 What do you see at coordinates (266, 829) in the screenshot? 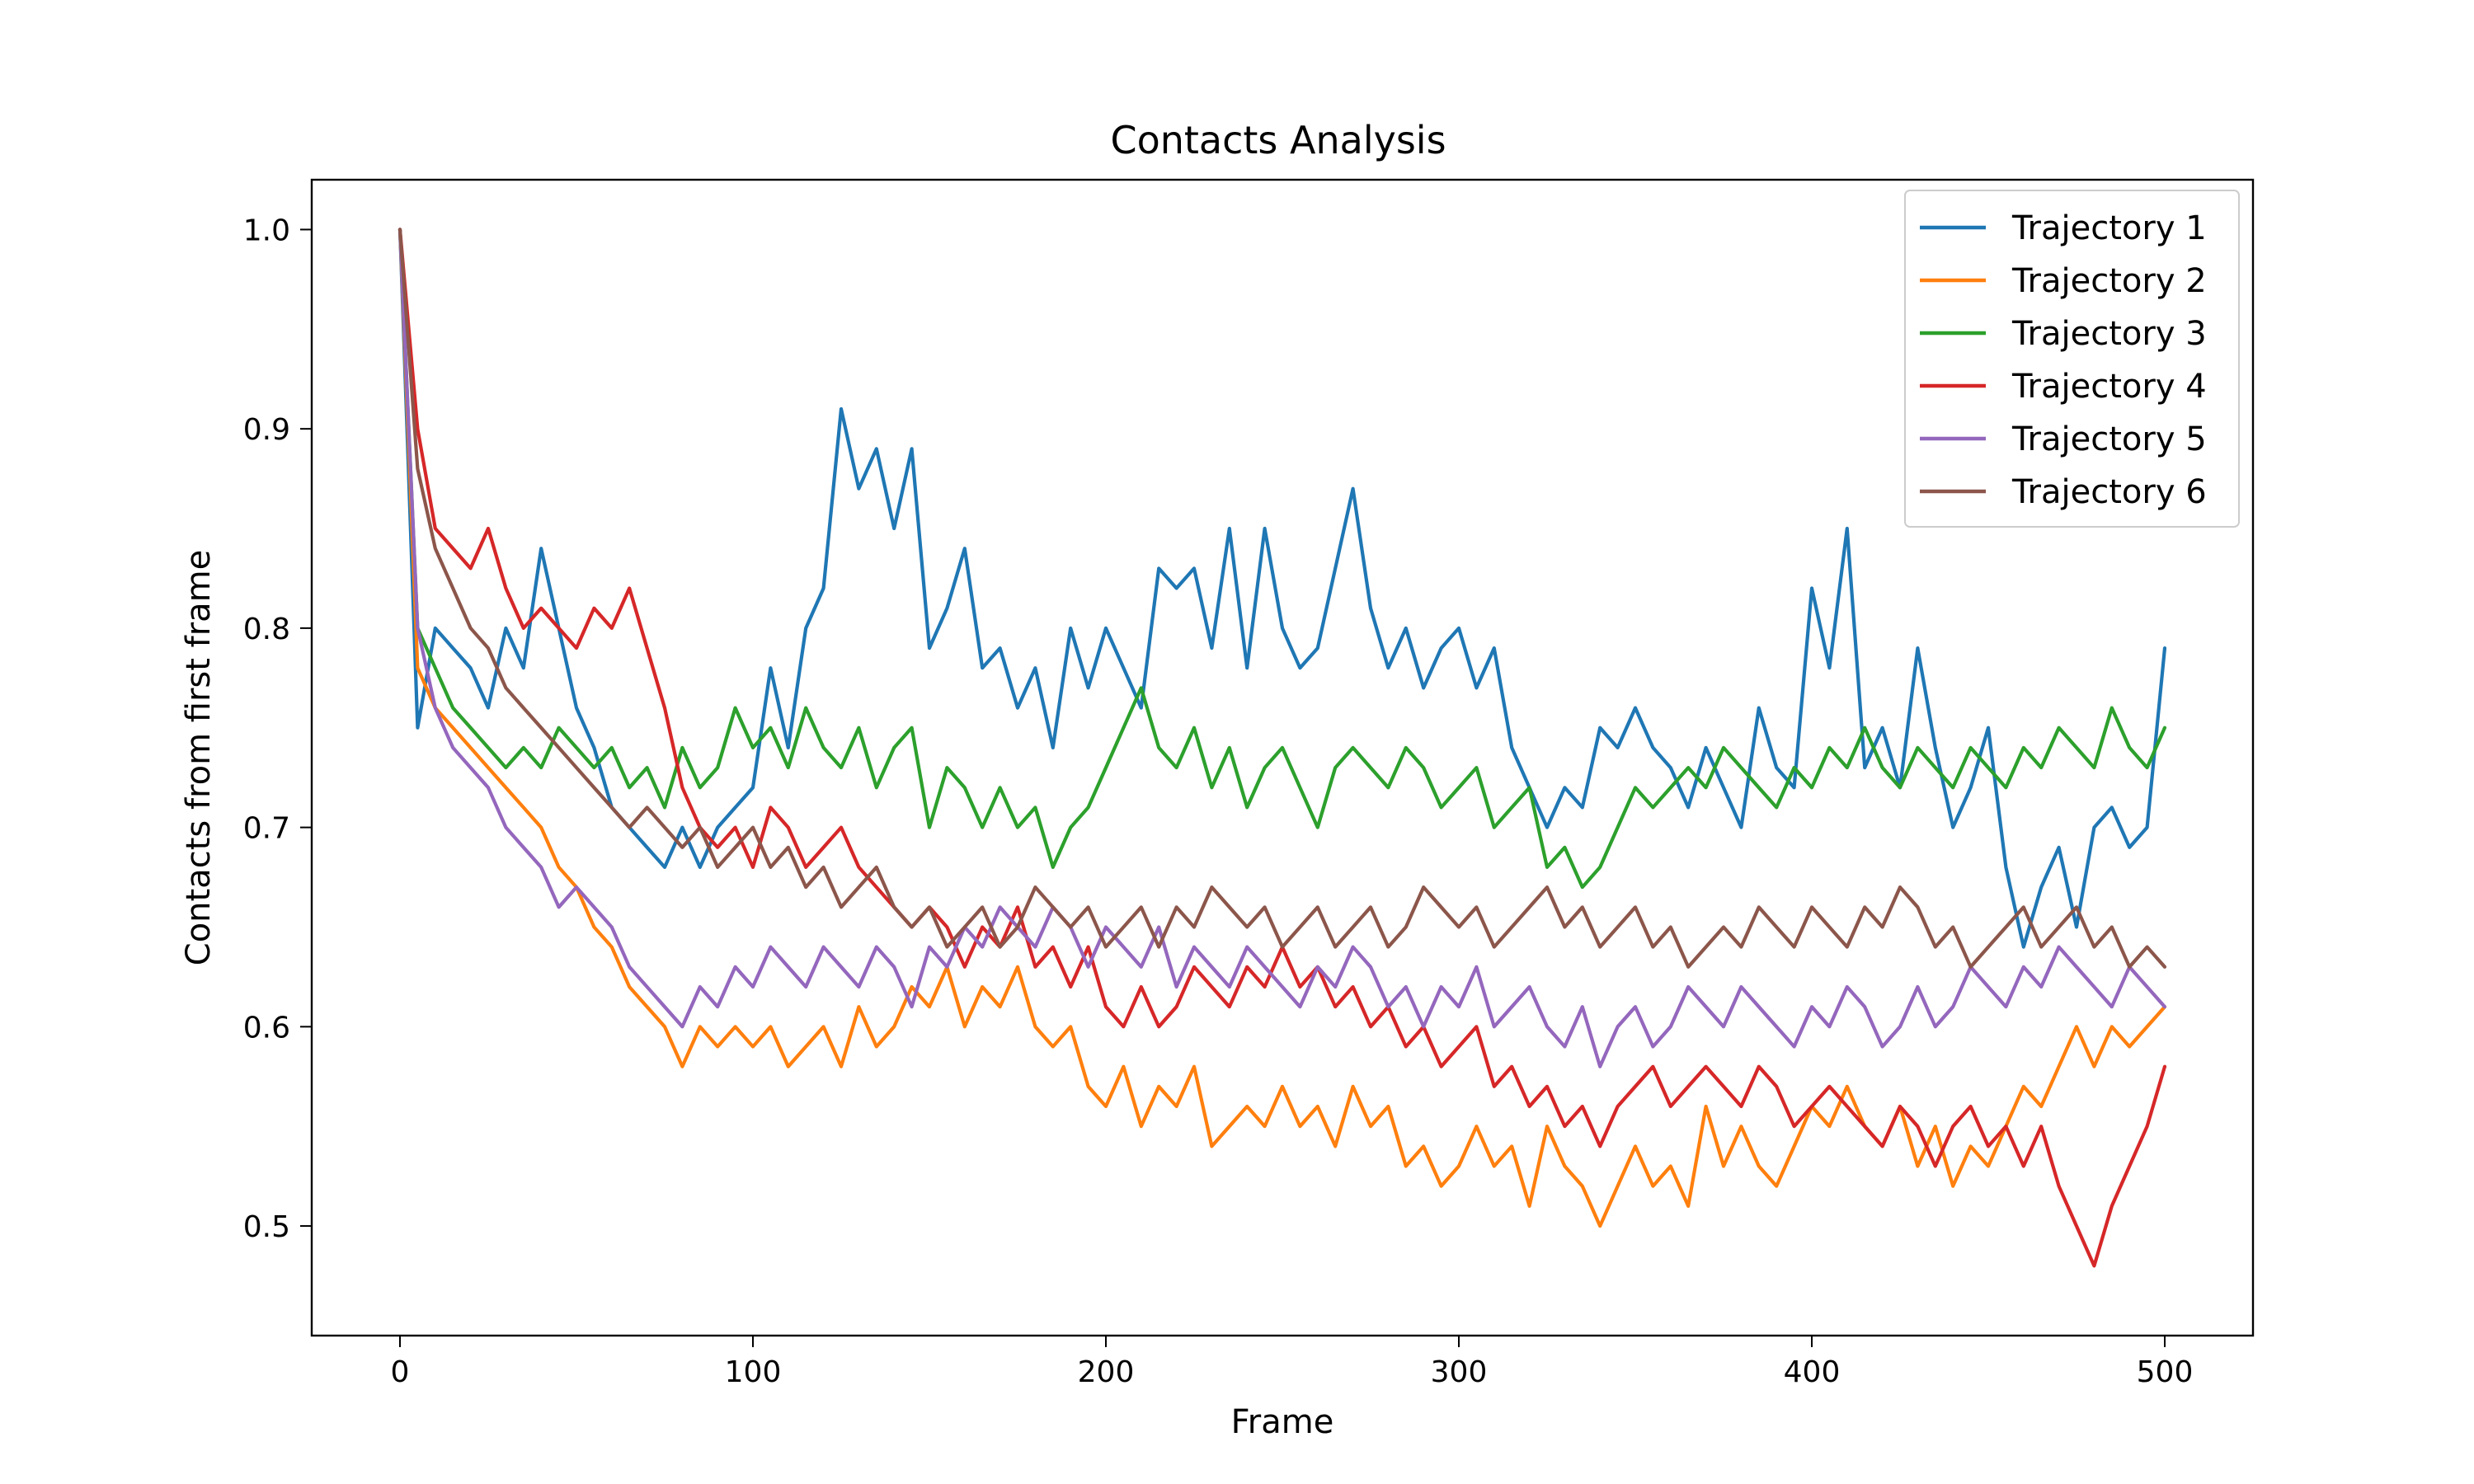
I see `y-tick-label: 0.7` at bounding box center [266, 829].